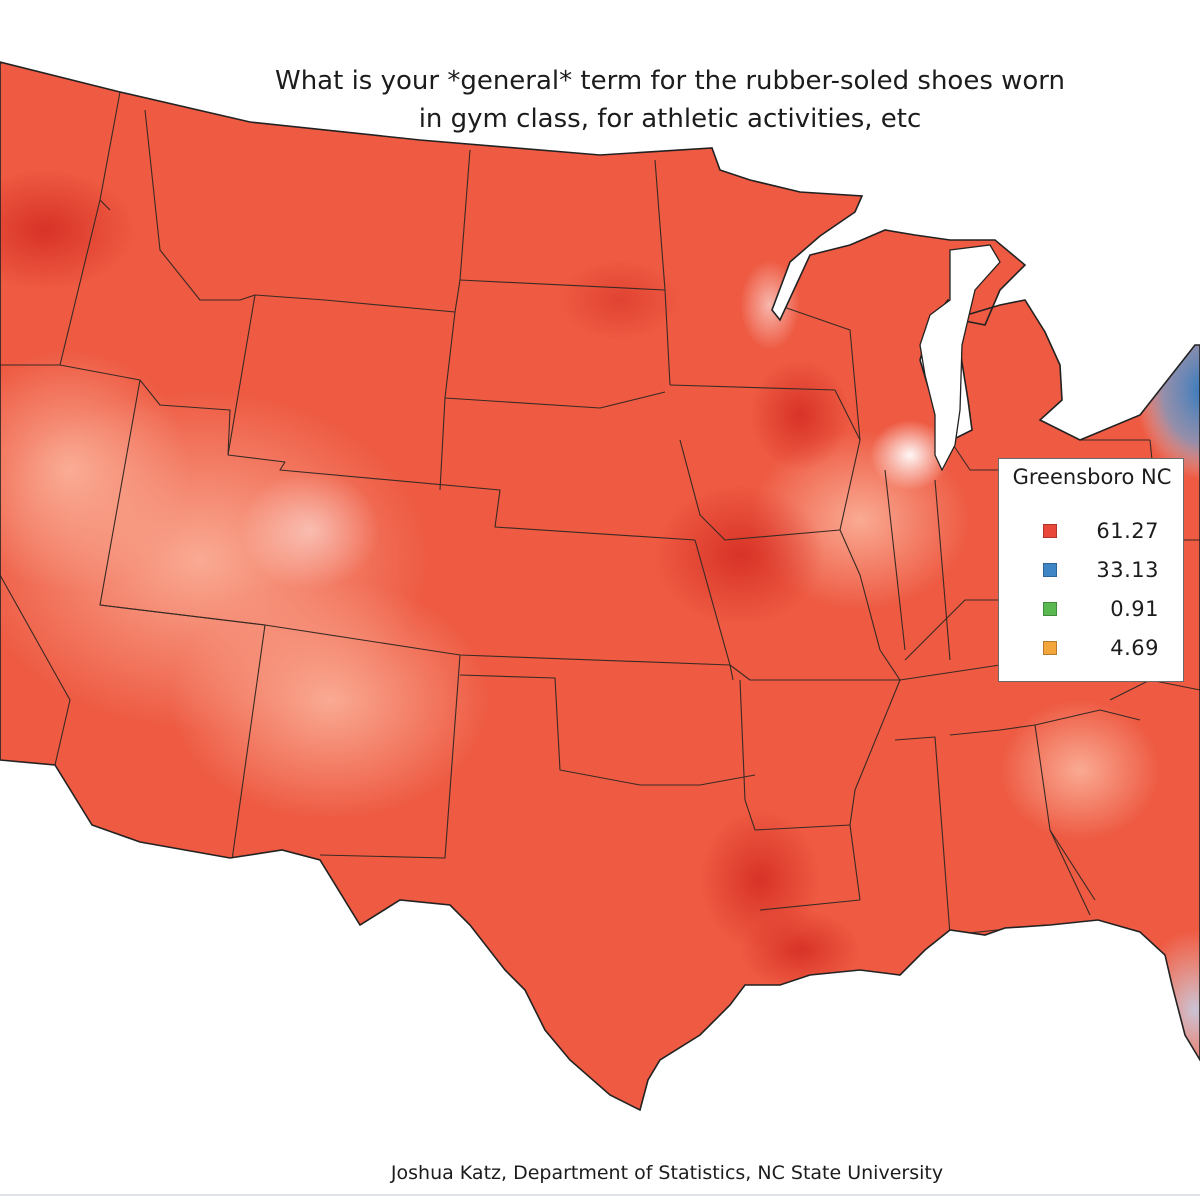 The height and width of the screenshot is (1200, 1200). I want to click on legend-value: 0.91, so click(1134, 609).